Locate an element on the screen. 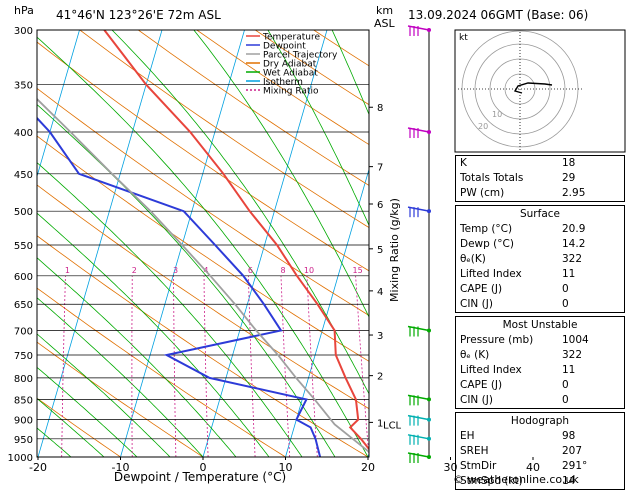 Image resolution: width=629 pixels, height=490 pixels. stat-label: Totals Totals is located at coordinates (491, 178).